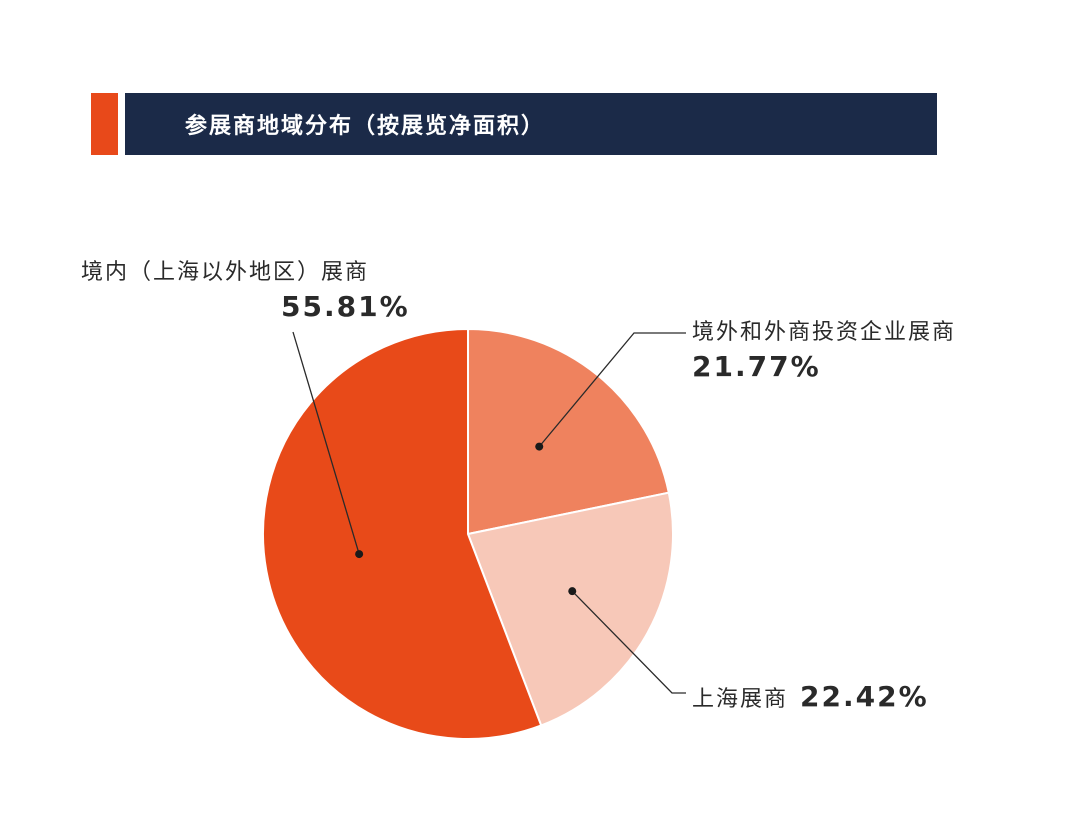  What do you see at coordinates (756, 366) in the screenshot?
I see `slice-label-foreign-value: 21.77%` at bounding box center [756, 366].